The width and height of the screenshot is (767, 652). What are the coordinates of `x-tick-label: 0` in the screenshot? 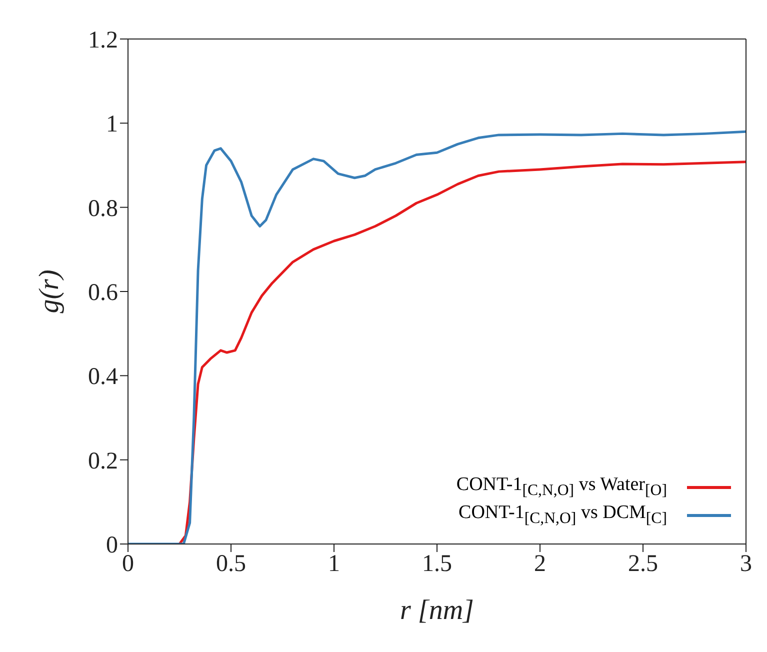 It's located at (128, 564).